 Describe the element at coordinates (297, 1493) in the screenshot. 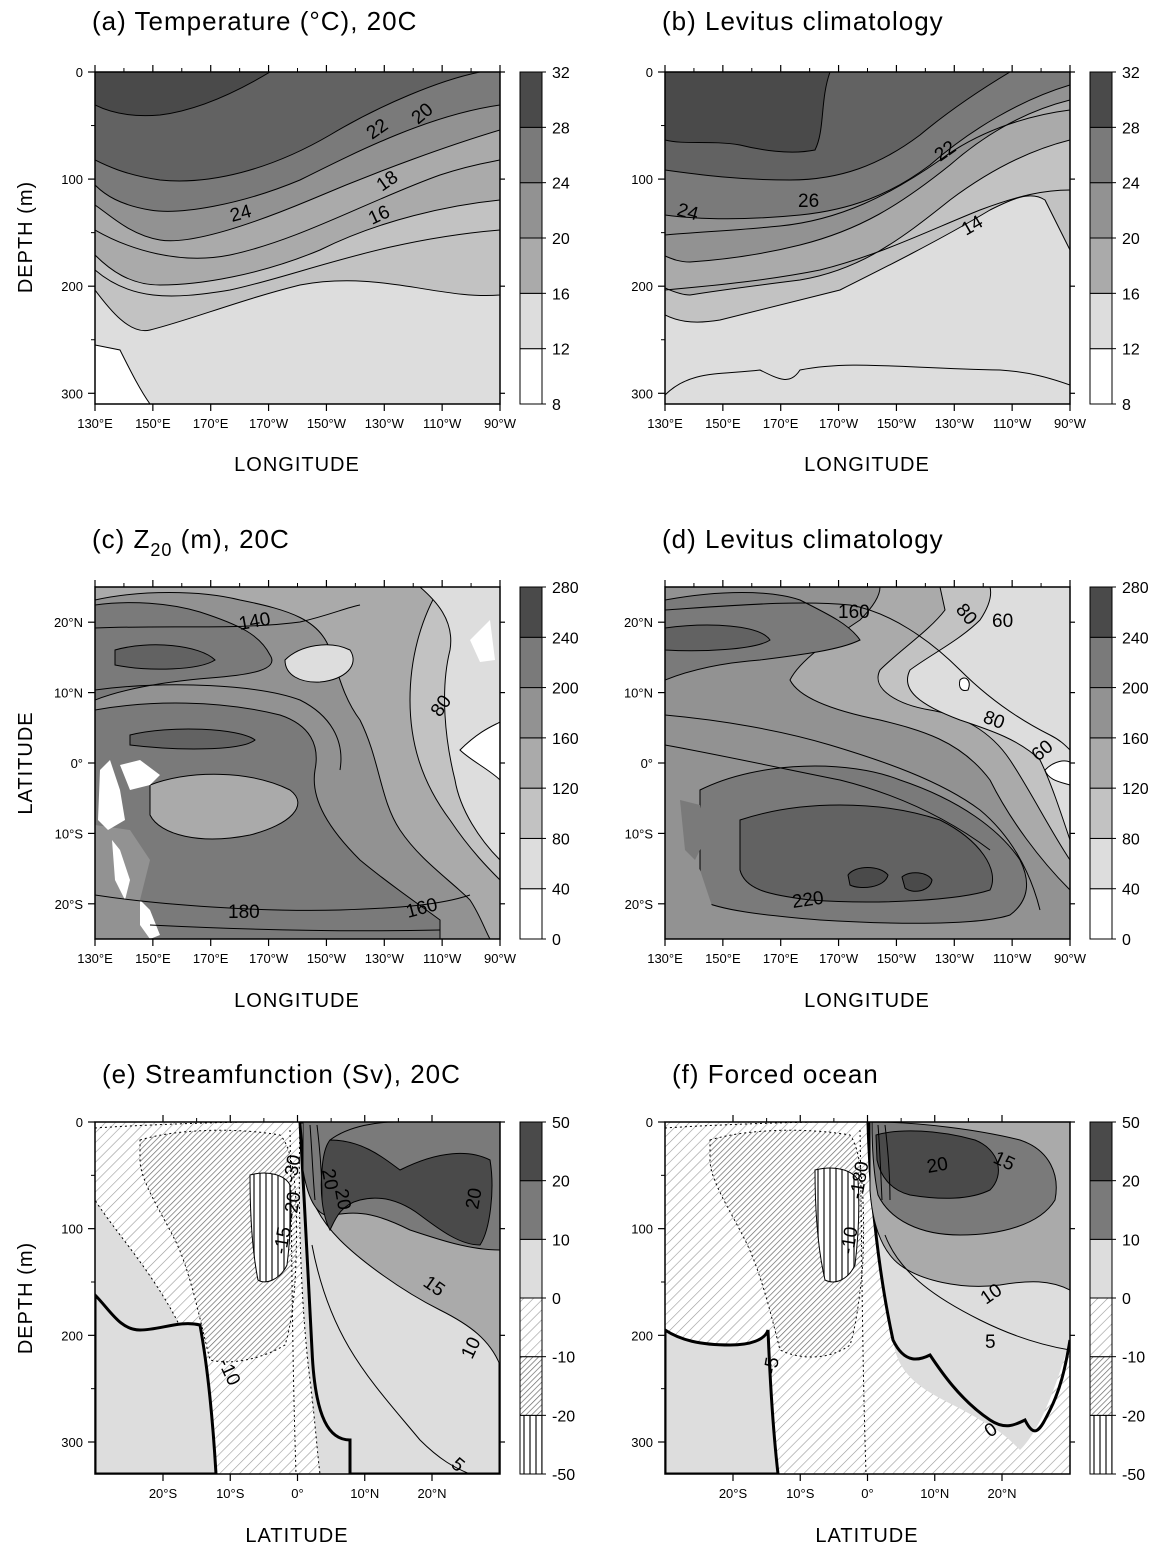

I see `x-tick-label: 0°` at that location.